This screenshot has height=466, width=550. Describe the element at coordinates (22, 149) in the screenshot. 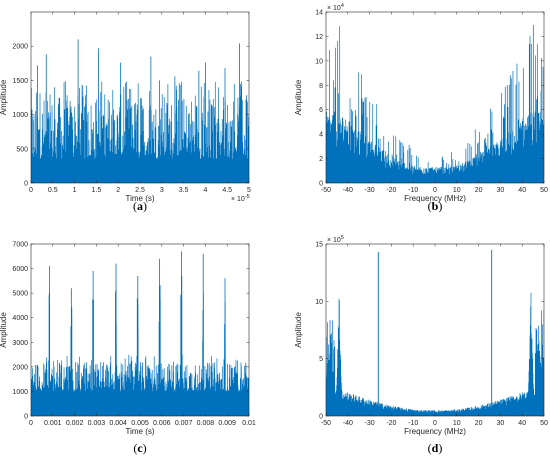

I see `ytick-label: 500` at that location.